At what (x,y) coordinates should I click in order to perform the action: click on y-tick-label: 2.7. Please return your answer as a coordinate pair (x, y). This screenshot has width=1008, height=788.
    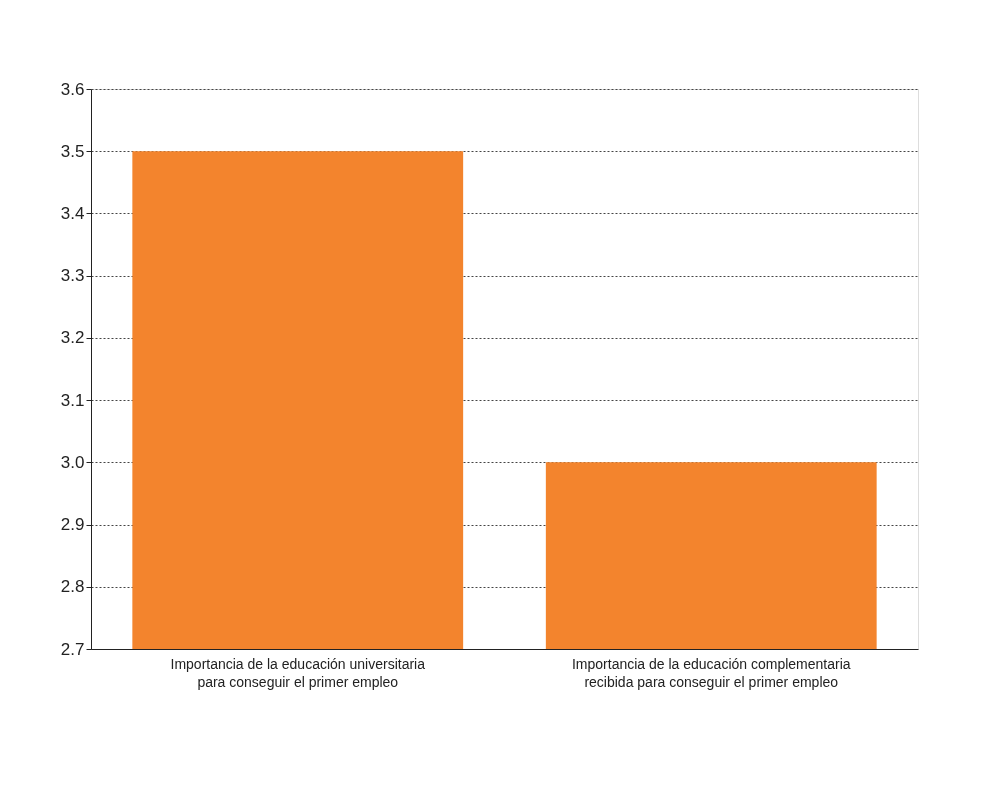
    Looking at the image, I should click on (72, 649).